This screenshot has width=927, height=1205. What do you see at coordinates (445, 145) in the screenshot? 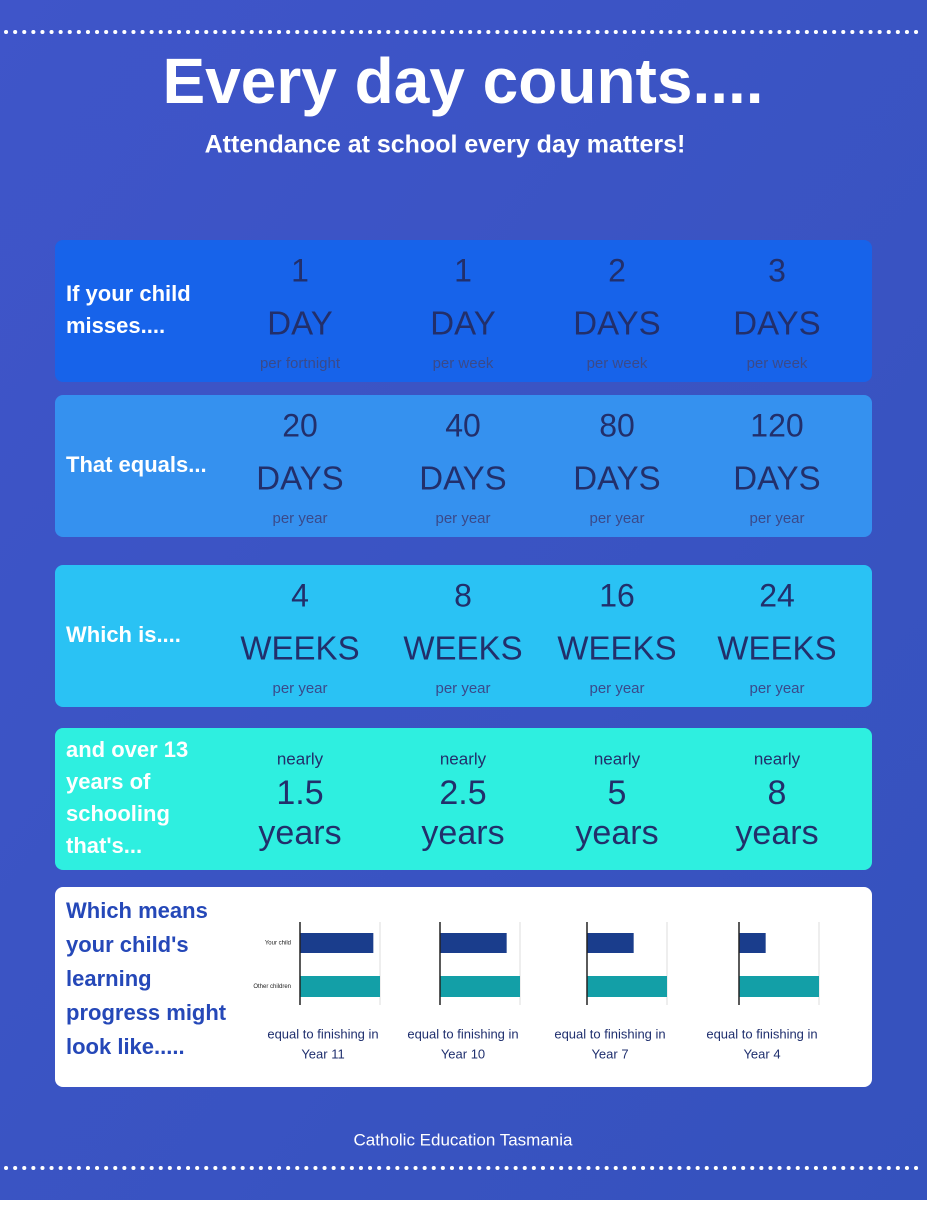
I see `subtitle: Attendance at school every day matters!` at bounding box center [445, 145].